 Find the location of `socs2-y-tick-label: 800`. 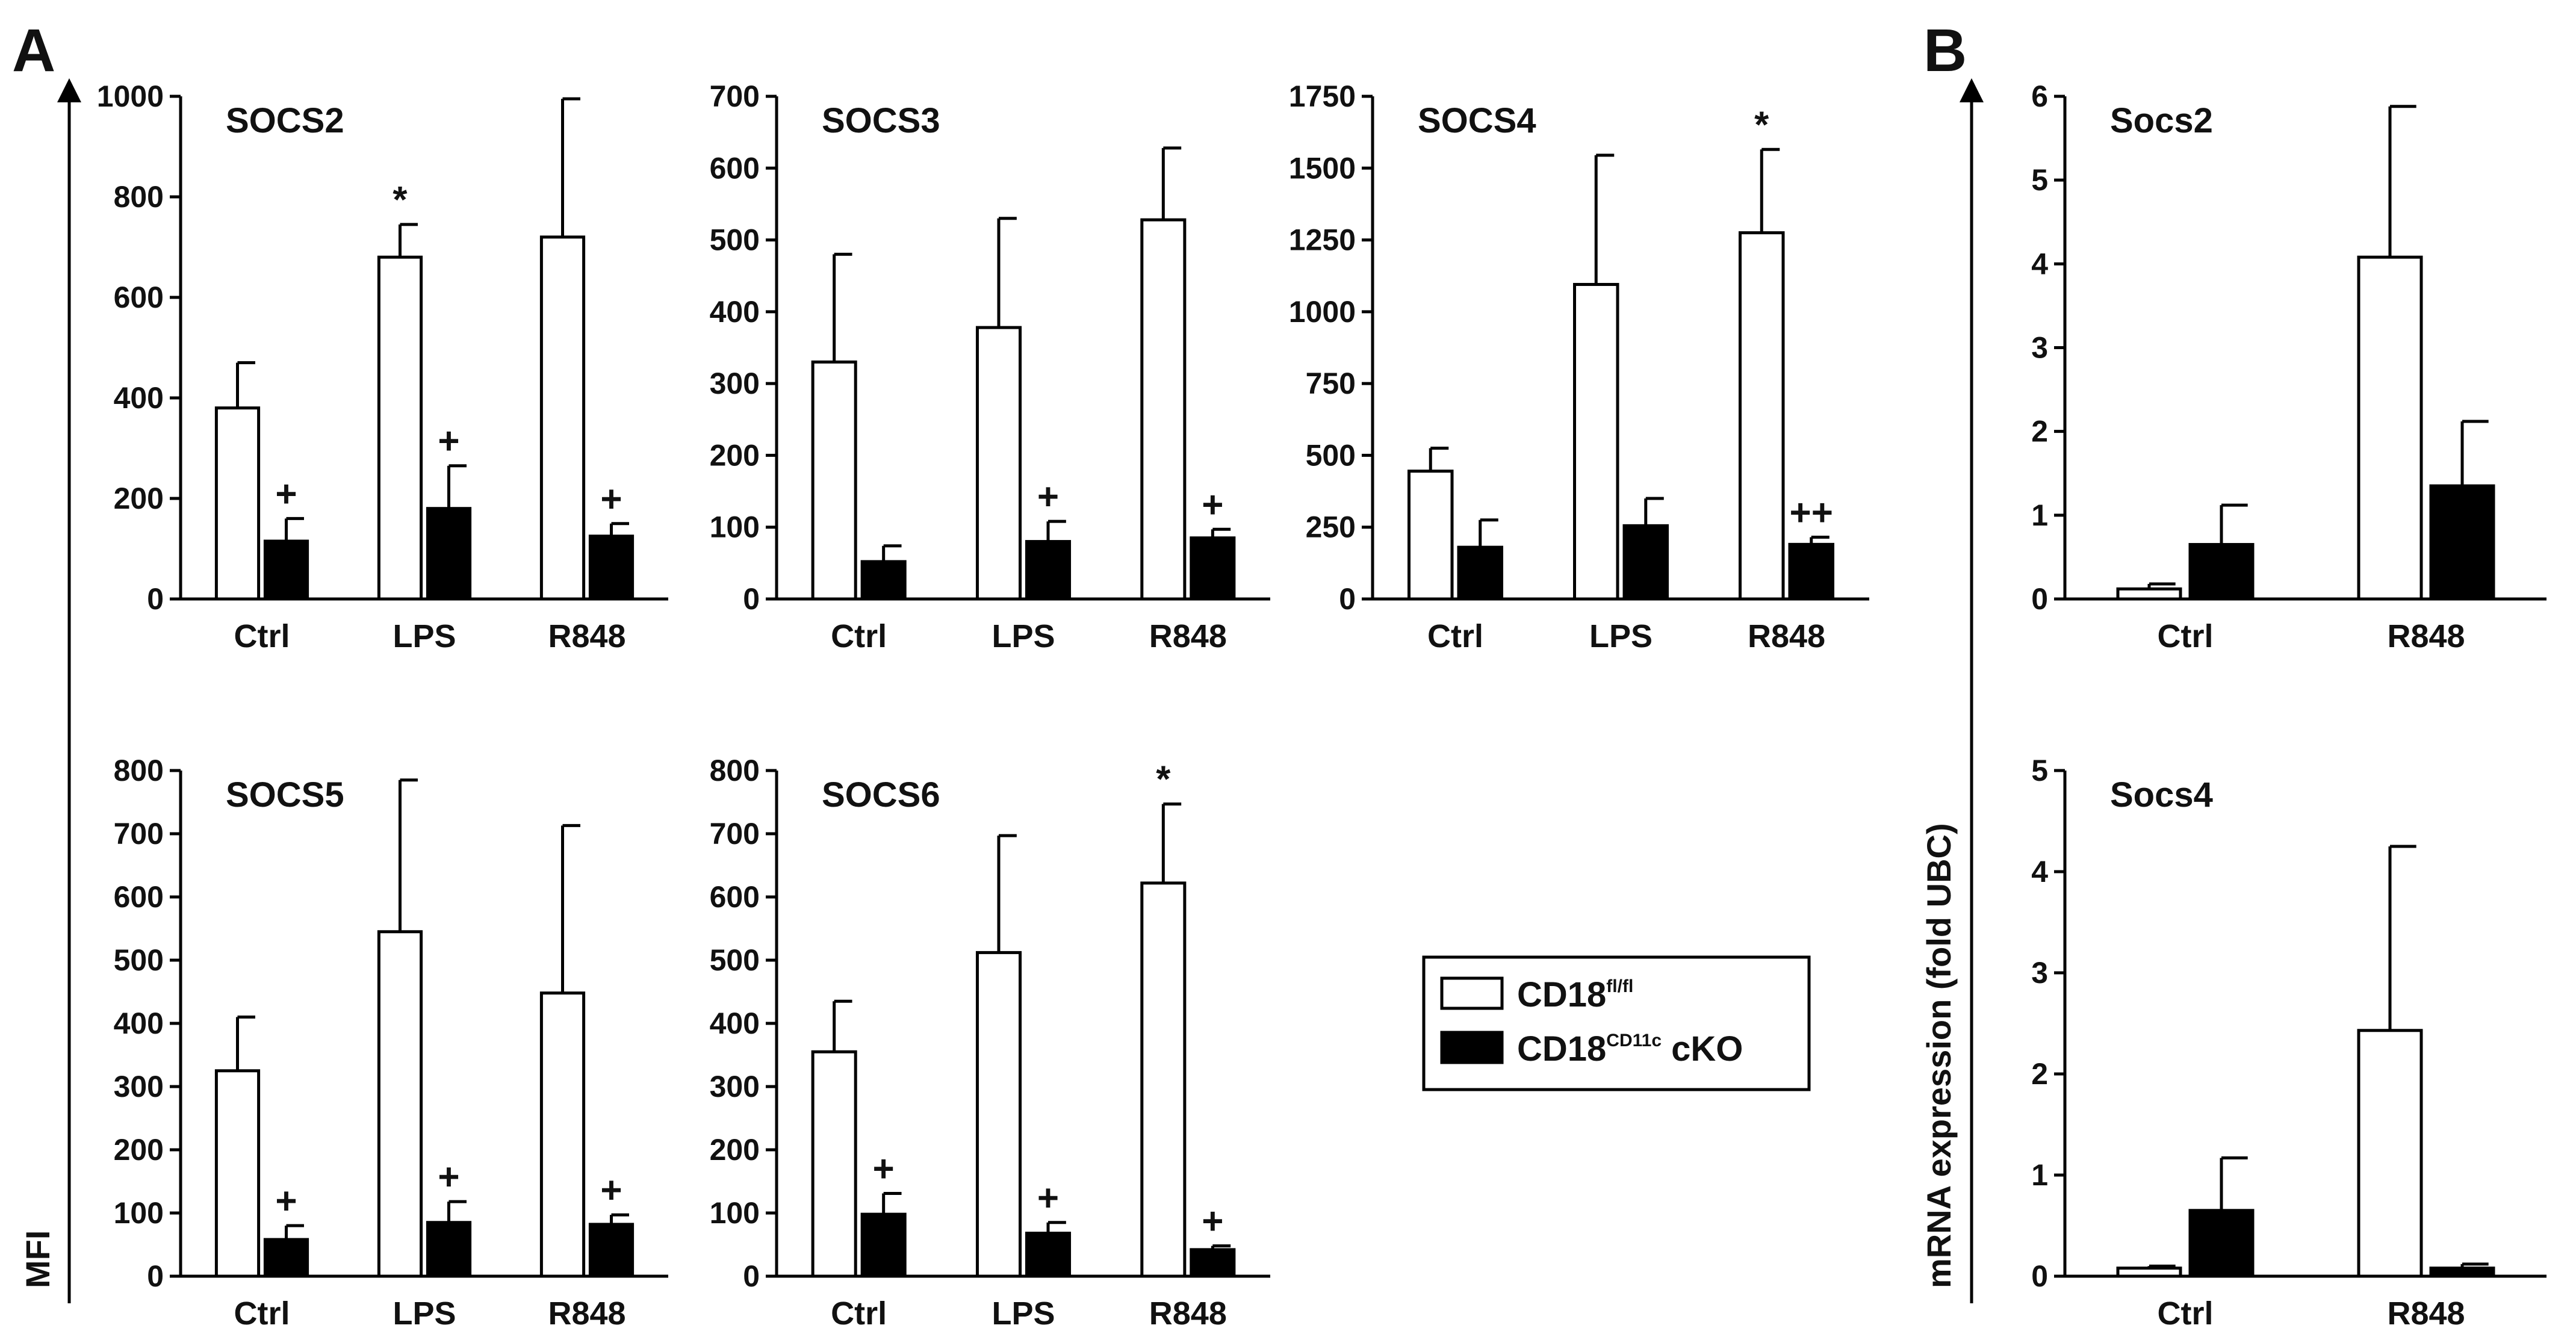

socs2-y-tick-label: 800 is located at coordinates (139, 197).